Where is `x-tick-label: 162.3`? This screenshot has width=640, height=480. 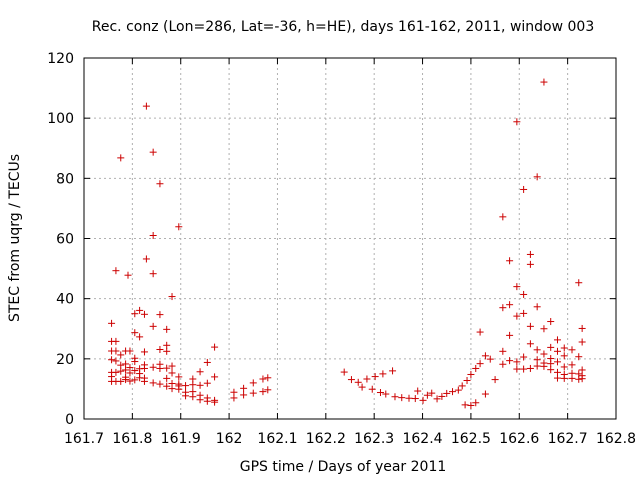 x-tick-label: 162.3 is located at coordinates (374, 439).